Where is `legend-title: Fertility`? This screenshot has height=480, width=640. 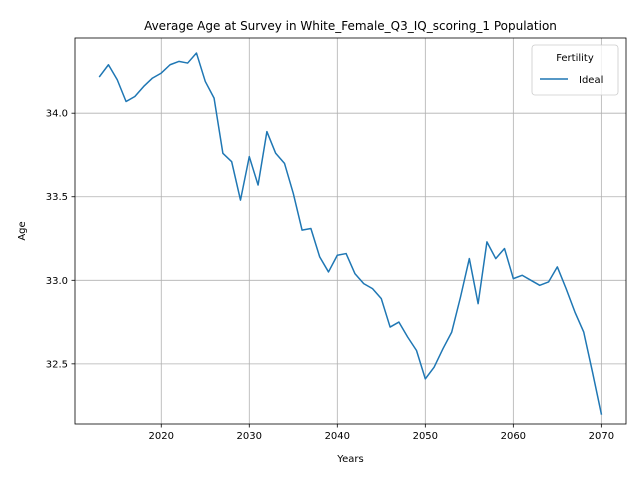
legend-title: Fertility is located at coordinates (575, 58).